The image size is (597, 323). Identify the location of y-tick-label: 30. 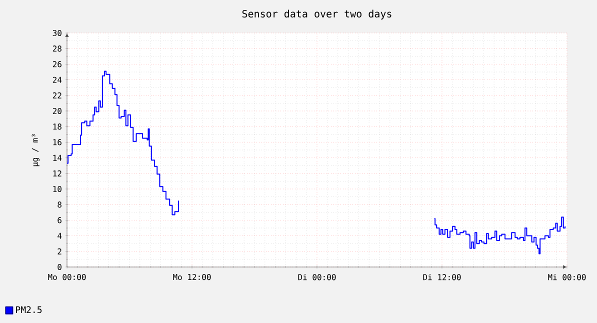
(57, 33).